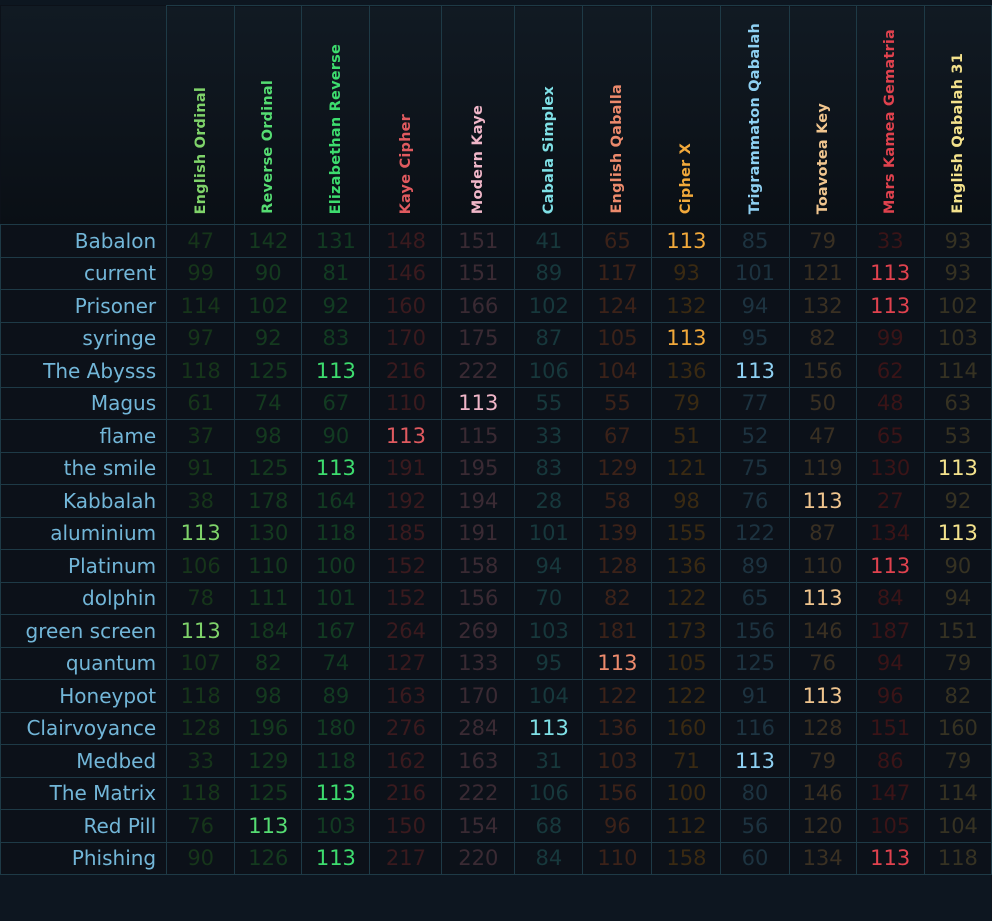  What do you see at coordinates (406, 598) in the screenshot?
I see `value-cell: 152` at bounding box center [406, 598].